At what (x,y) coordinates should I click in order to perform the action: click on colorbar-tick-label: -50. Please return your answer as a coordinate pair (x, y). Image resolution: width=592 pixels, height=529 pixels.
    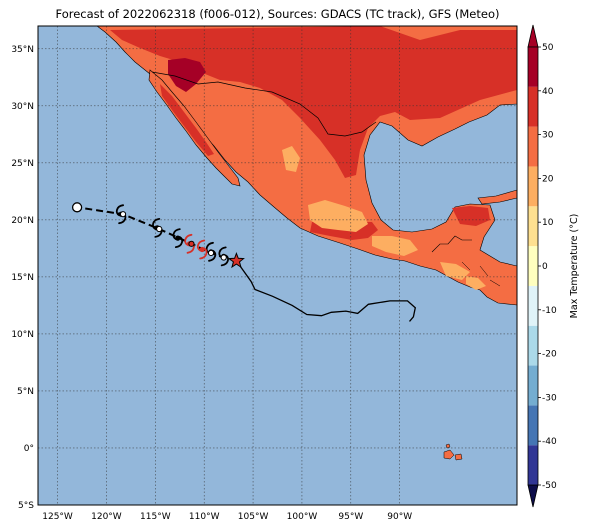
    Looking at the image, I should click on (549, 486).